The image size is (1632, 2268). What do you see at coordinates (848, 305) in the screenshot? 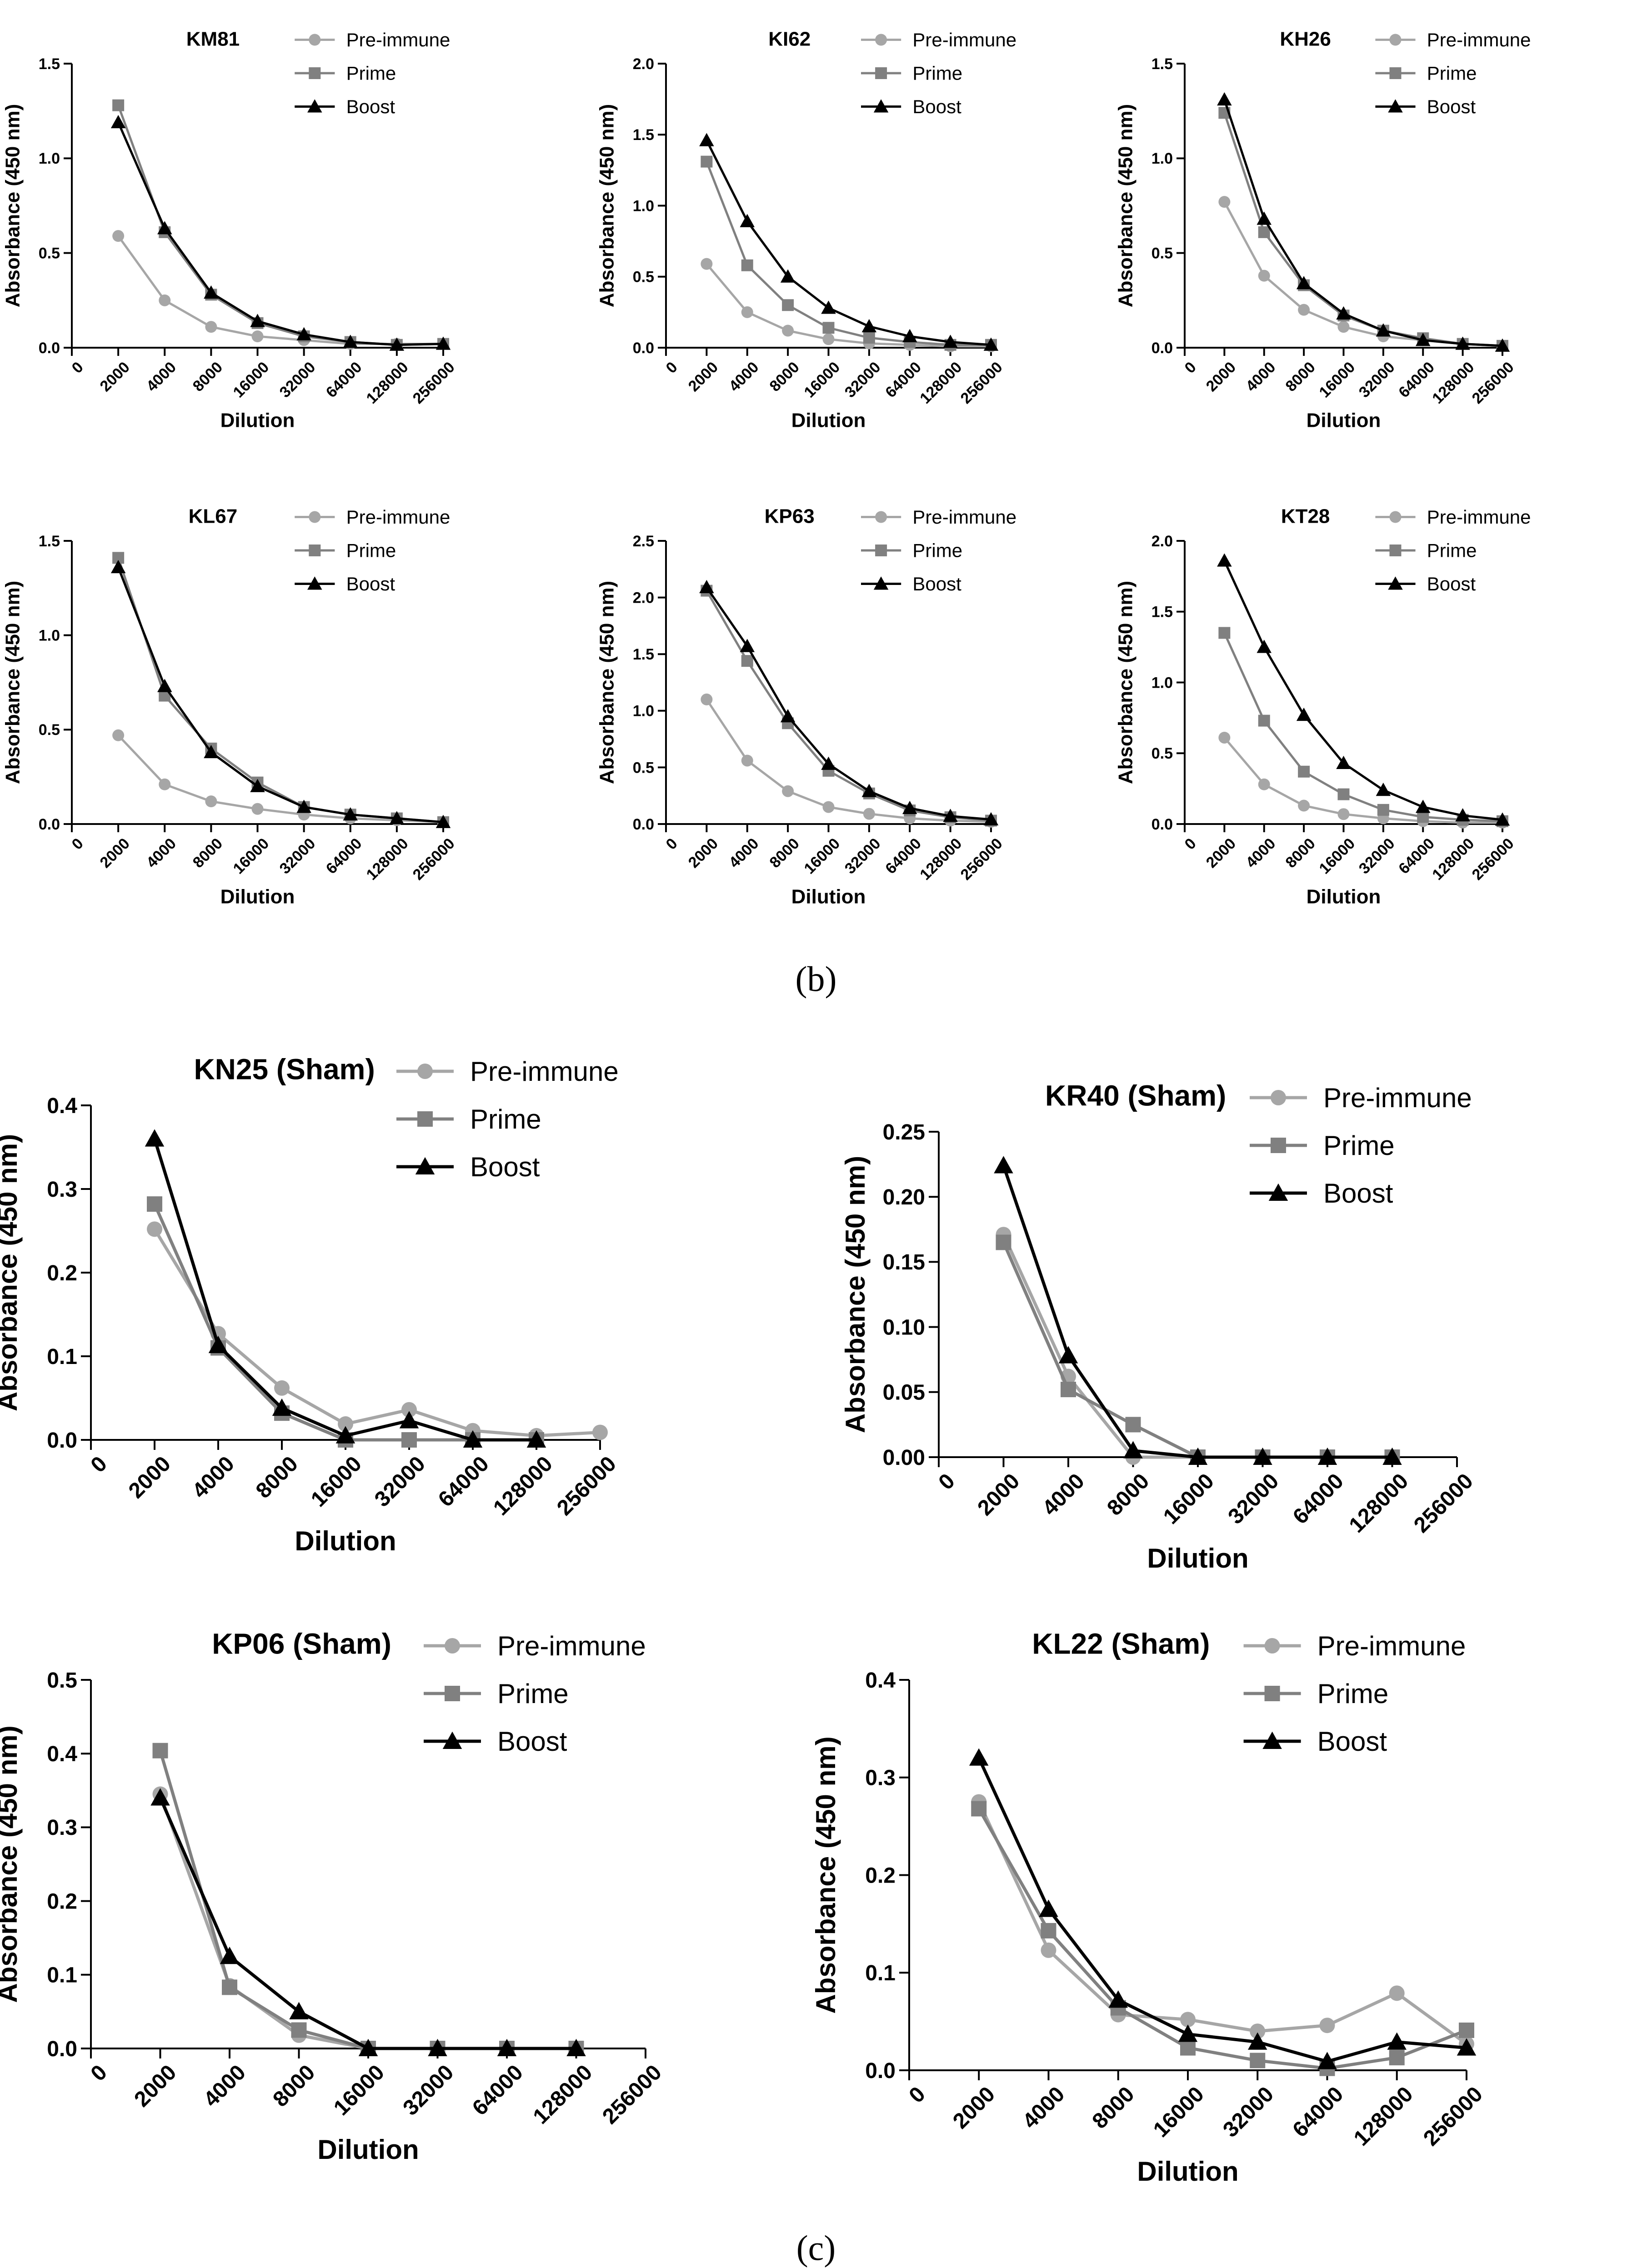
I see `series-line-pre-immune` at bounding box center [848, 305].